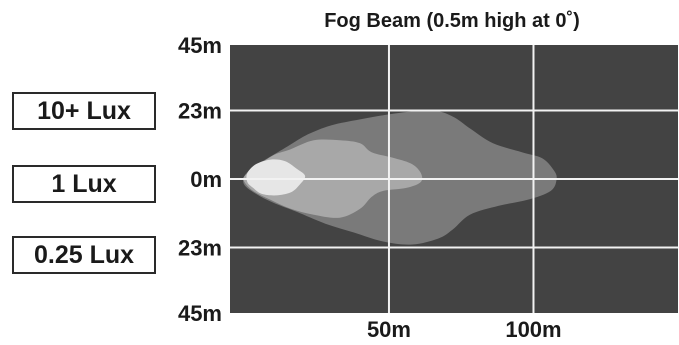 The height and width of the screenshot is (345, 679). Describe the element at coordinates (84, 184) in the screenshot. I see `legend-item-1-lux: 1 Lux` at that location.